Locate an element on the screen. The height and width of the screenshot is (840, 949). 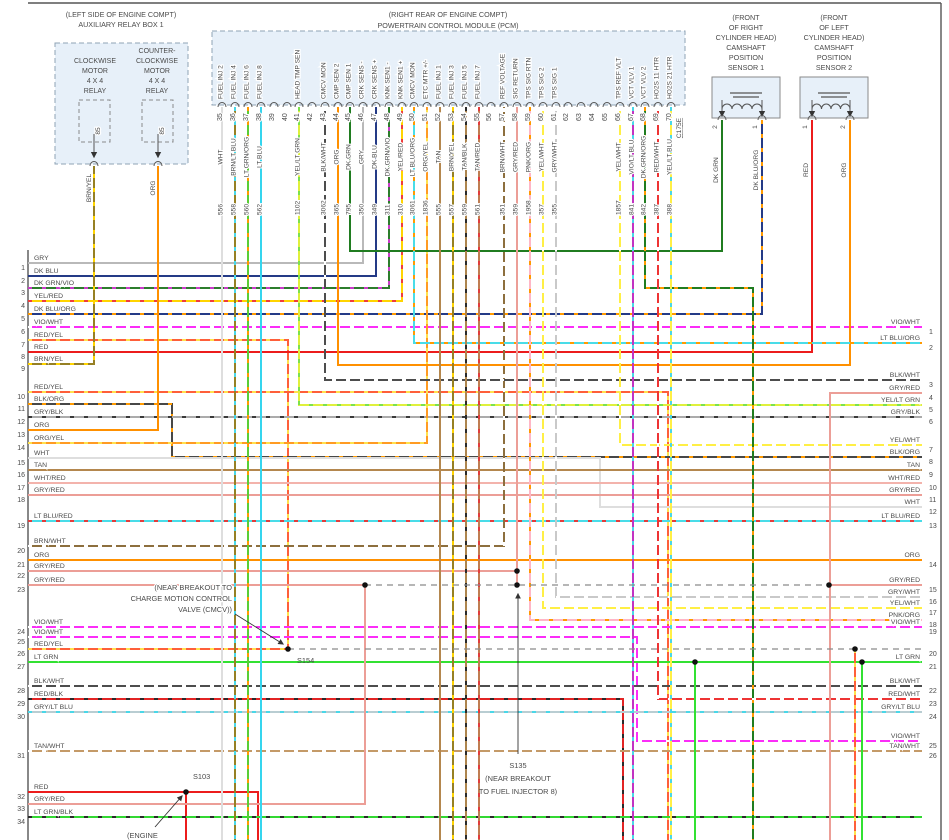
left-exit-label-21: ORG is located at coordinates (41, 555).